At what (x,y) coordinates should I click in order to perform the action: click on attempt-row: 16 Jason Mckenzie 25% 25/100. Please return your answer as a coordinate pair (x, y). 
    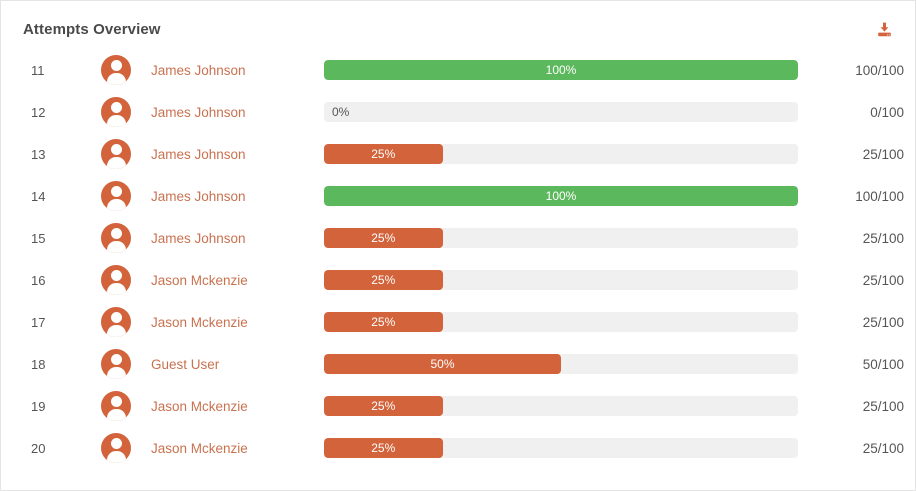
    Looking at the image, I should click on (458, 280).